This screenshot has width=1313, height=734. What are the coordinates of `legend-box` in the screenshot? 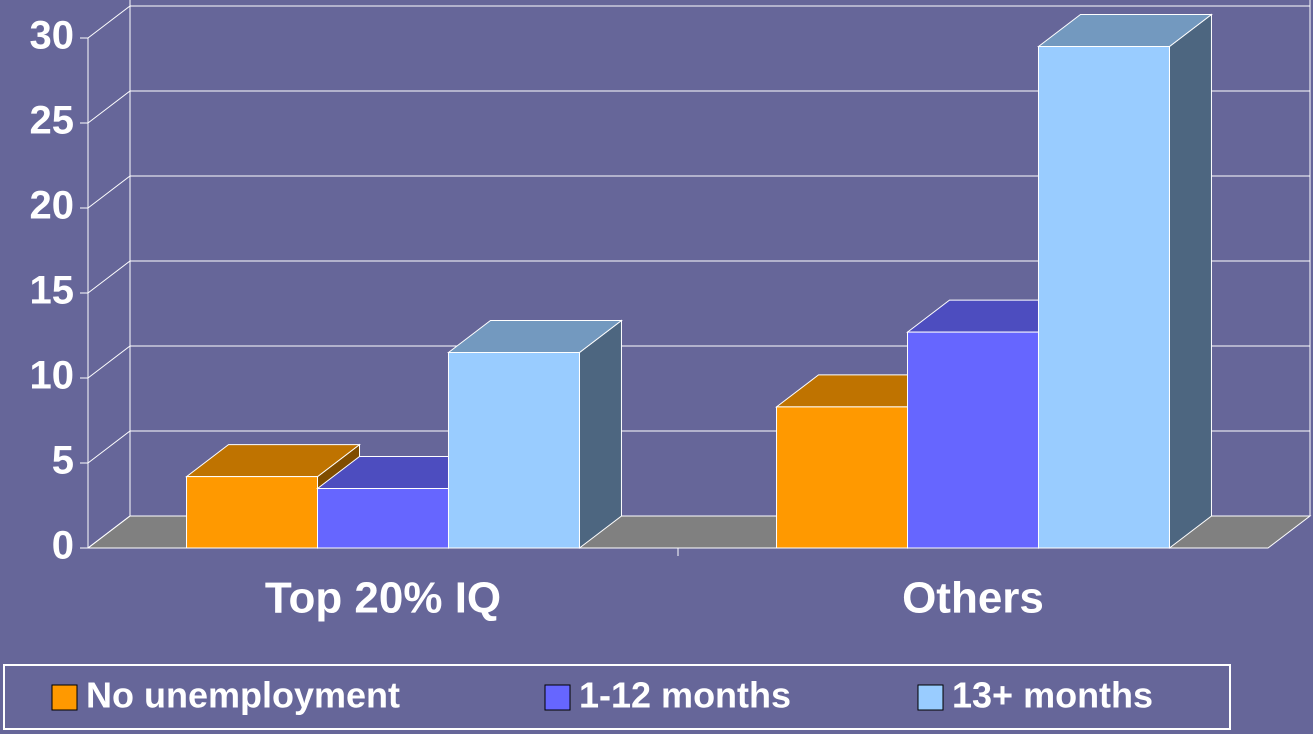 It's located at (617, 697).